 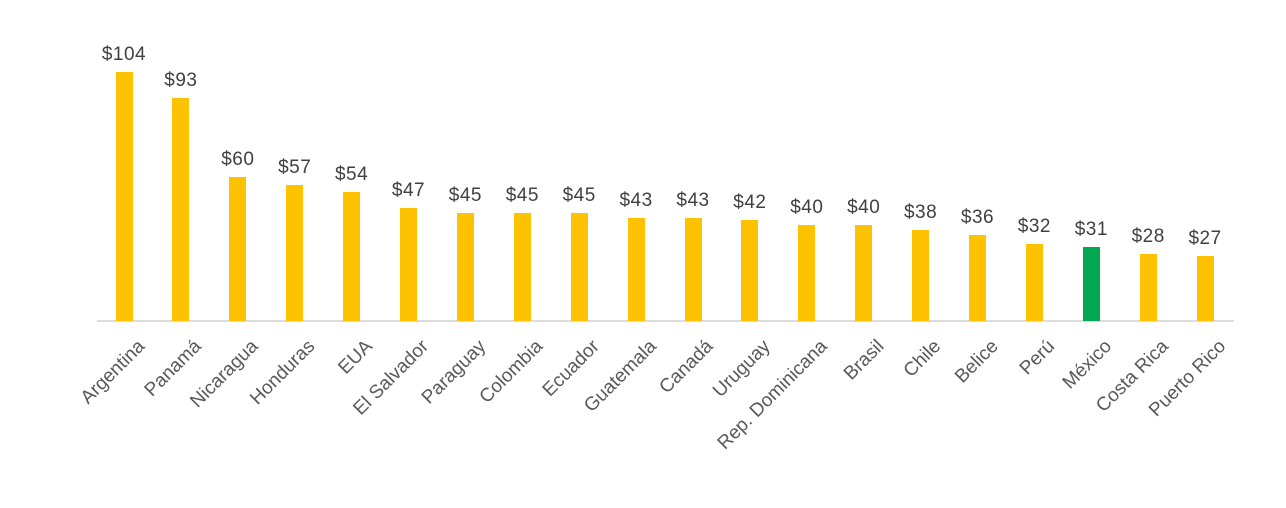 I want to click on x-tick-label-argentina: Argentina, so click(x=112, y=372).